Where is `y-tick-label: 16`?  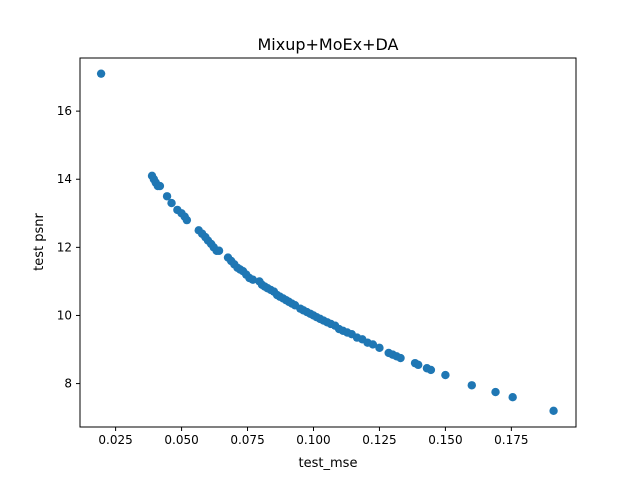 y-tick-label: 16 is located at coordinates (64, 111).